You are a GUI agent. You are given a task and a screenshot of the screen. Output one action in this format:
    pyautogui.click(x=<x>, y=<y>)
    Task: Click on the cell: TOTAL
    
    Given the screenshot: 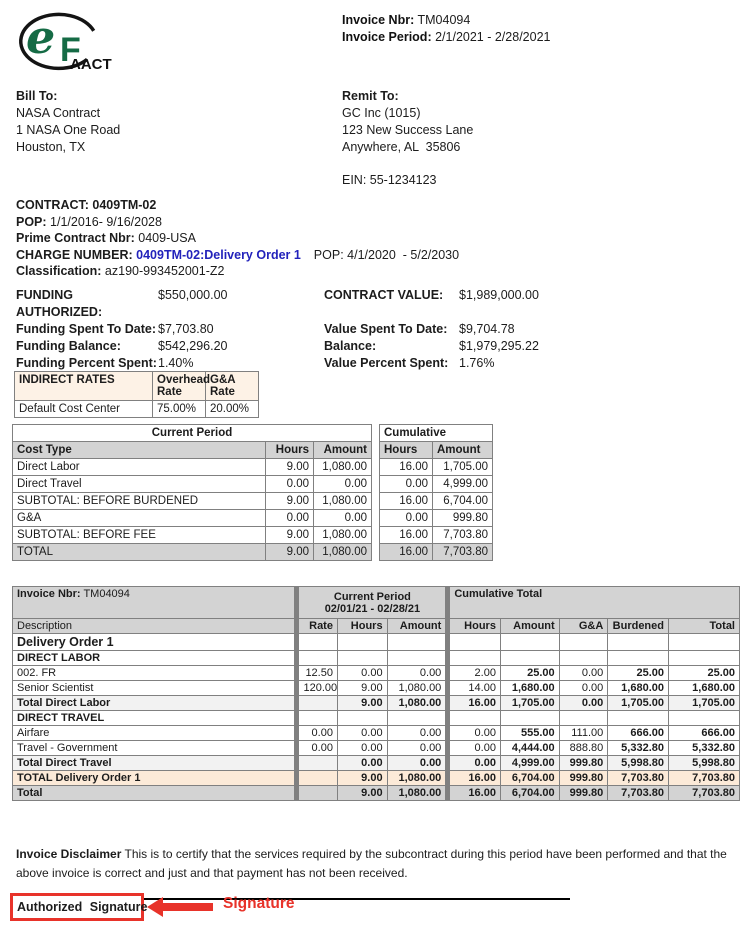 What is the action you would take?
    pyautogui.click(x=139, y=552)
    